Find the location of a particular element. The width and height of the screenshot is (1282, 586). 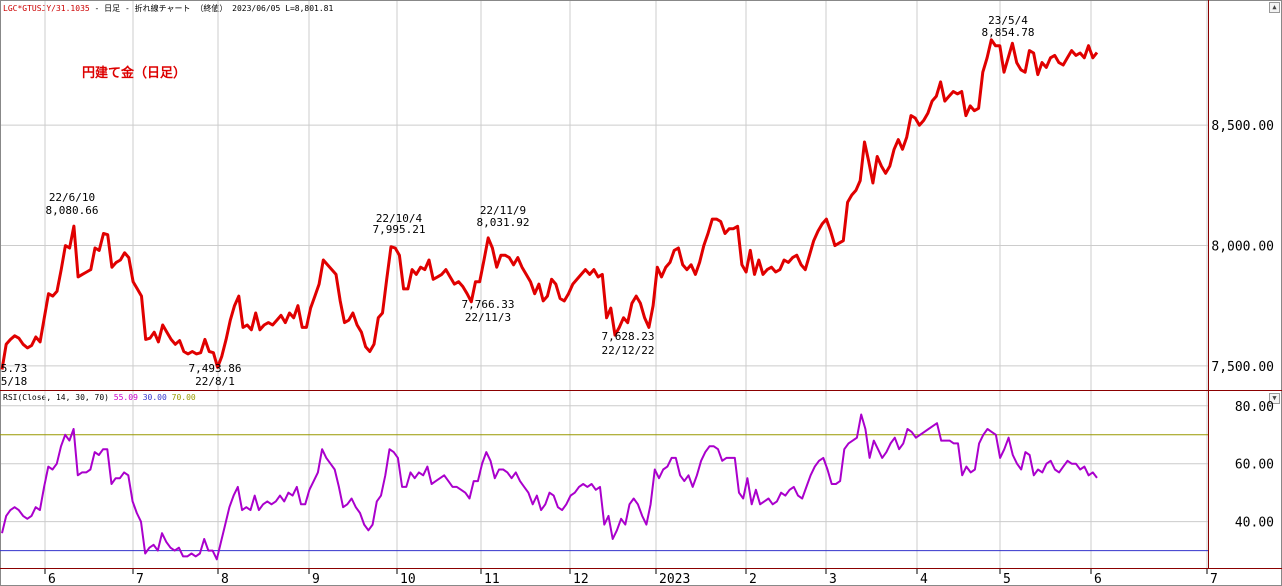

rsi-tick-label: 60.00 is located at coordinates (1254, 465).